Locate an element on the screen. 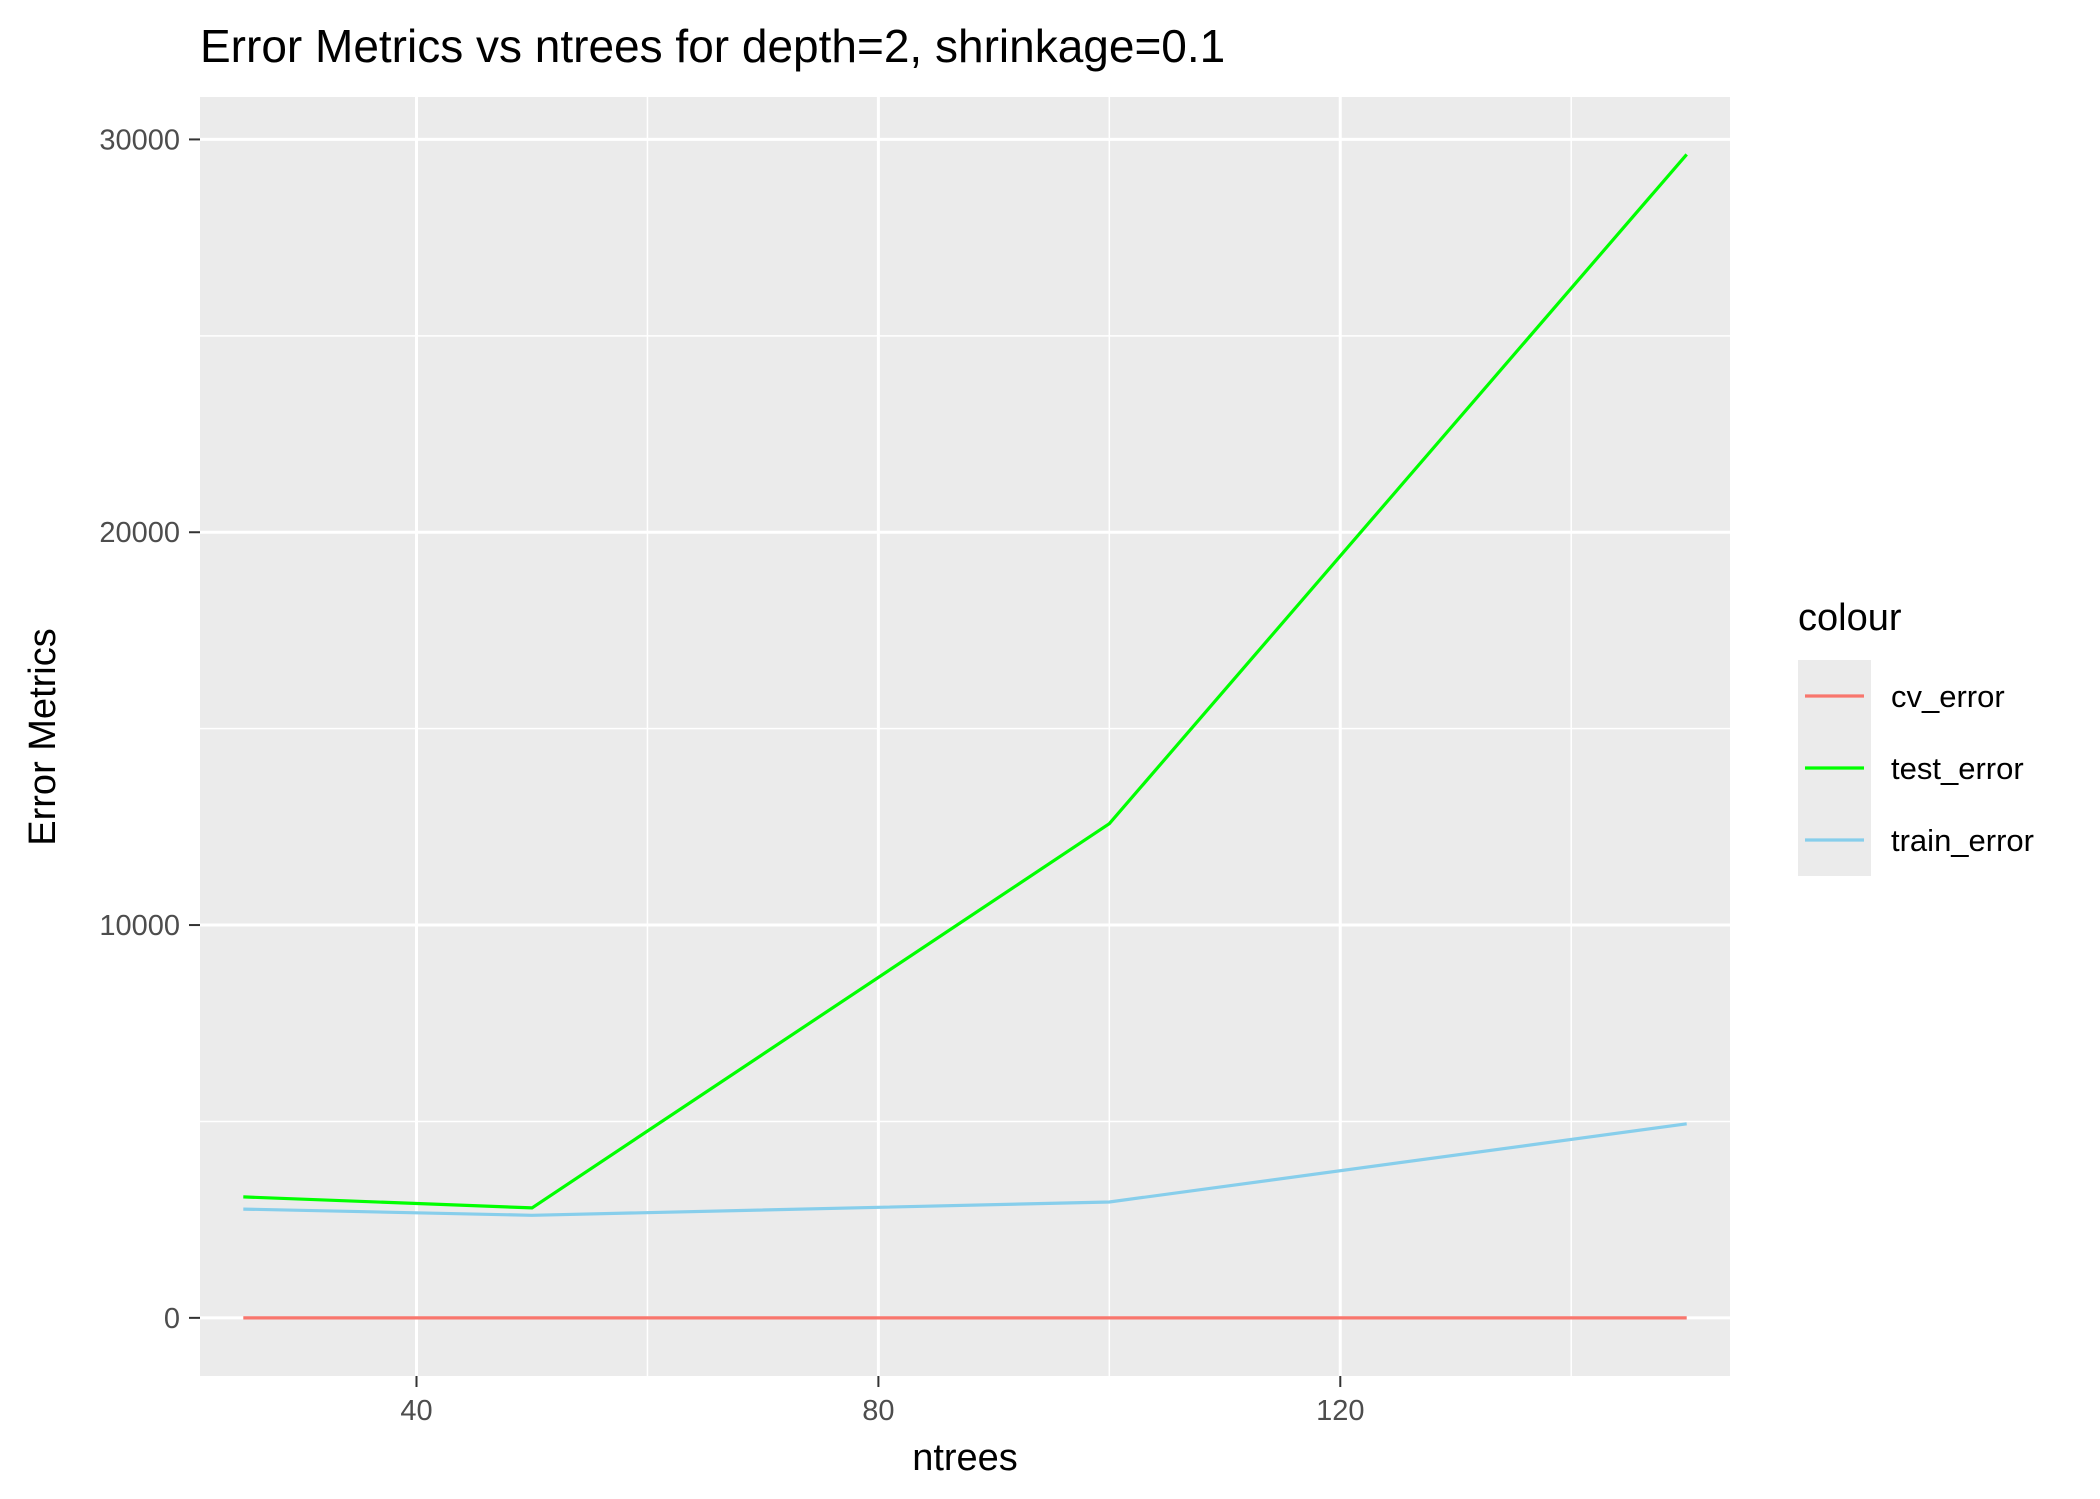 This screenshot has height=1499, width=2100. x-tick-label: 80 is located at coordinates (878, 1411).